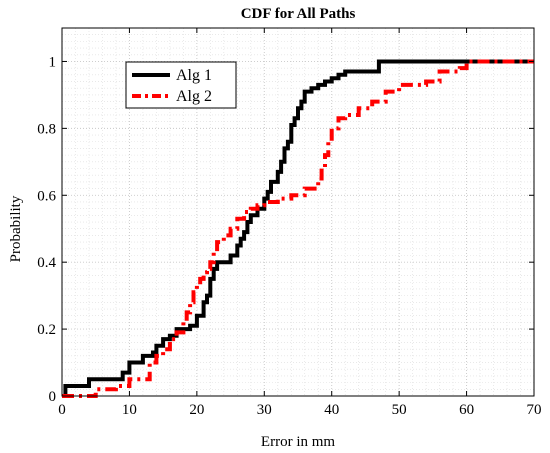 The image size is (550, 453). What do you see at coordinates (466, 410) in the screenshot?
I see `x-tick-label: 60` at bounding box center [466, 410].